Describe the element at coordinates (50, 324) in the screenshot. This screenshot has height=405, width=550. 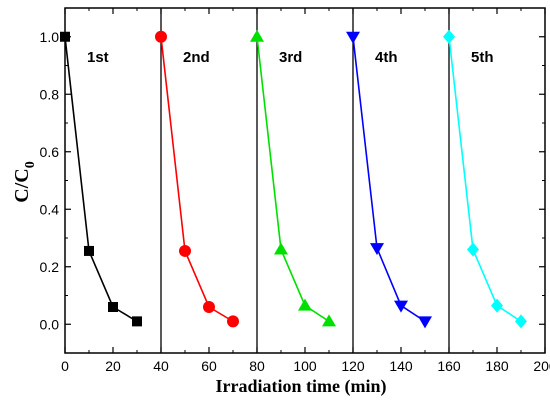
I see `y-tick-label: 0.0` at that location.